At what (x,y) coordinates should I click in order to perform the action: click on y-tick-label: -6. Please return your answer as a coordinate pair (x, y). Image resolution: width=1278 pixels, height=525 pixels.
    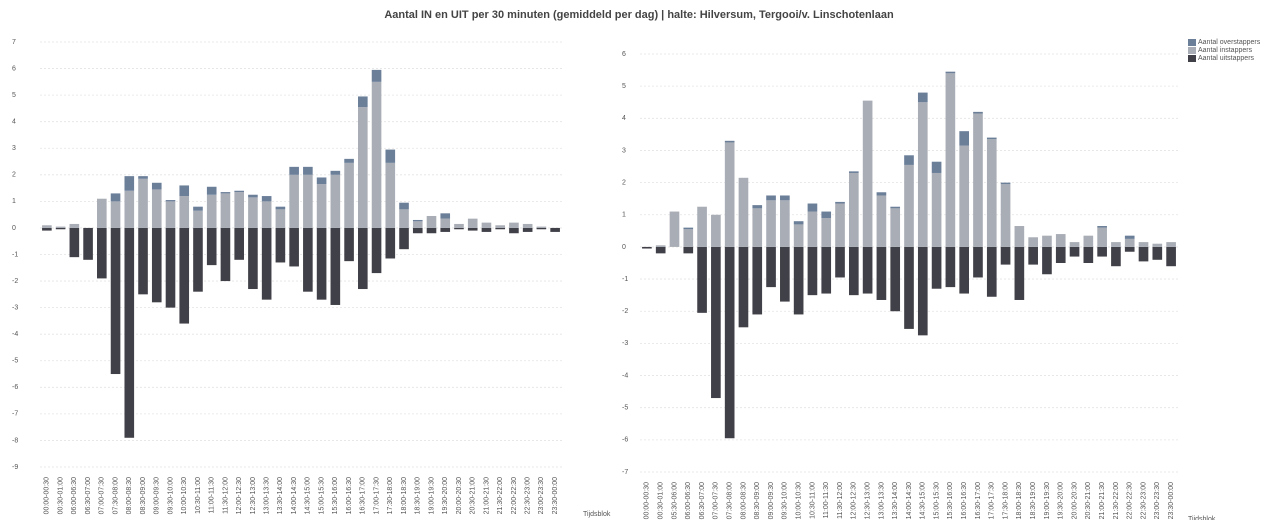
    Looking at the image, I should click on (15, 387).